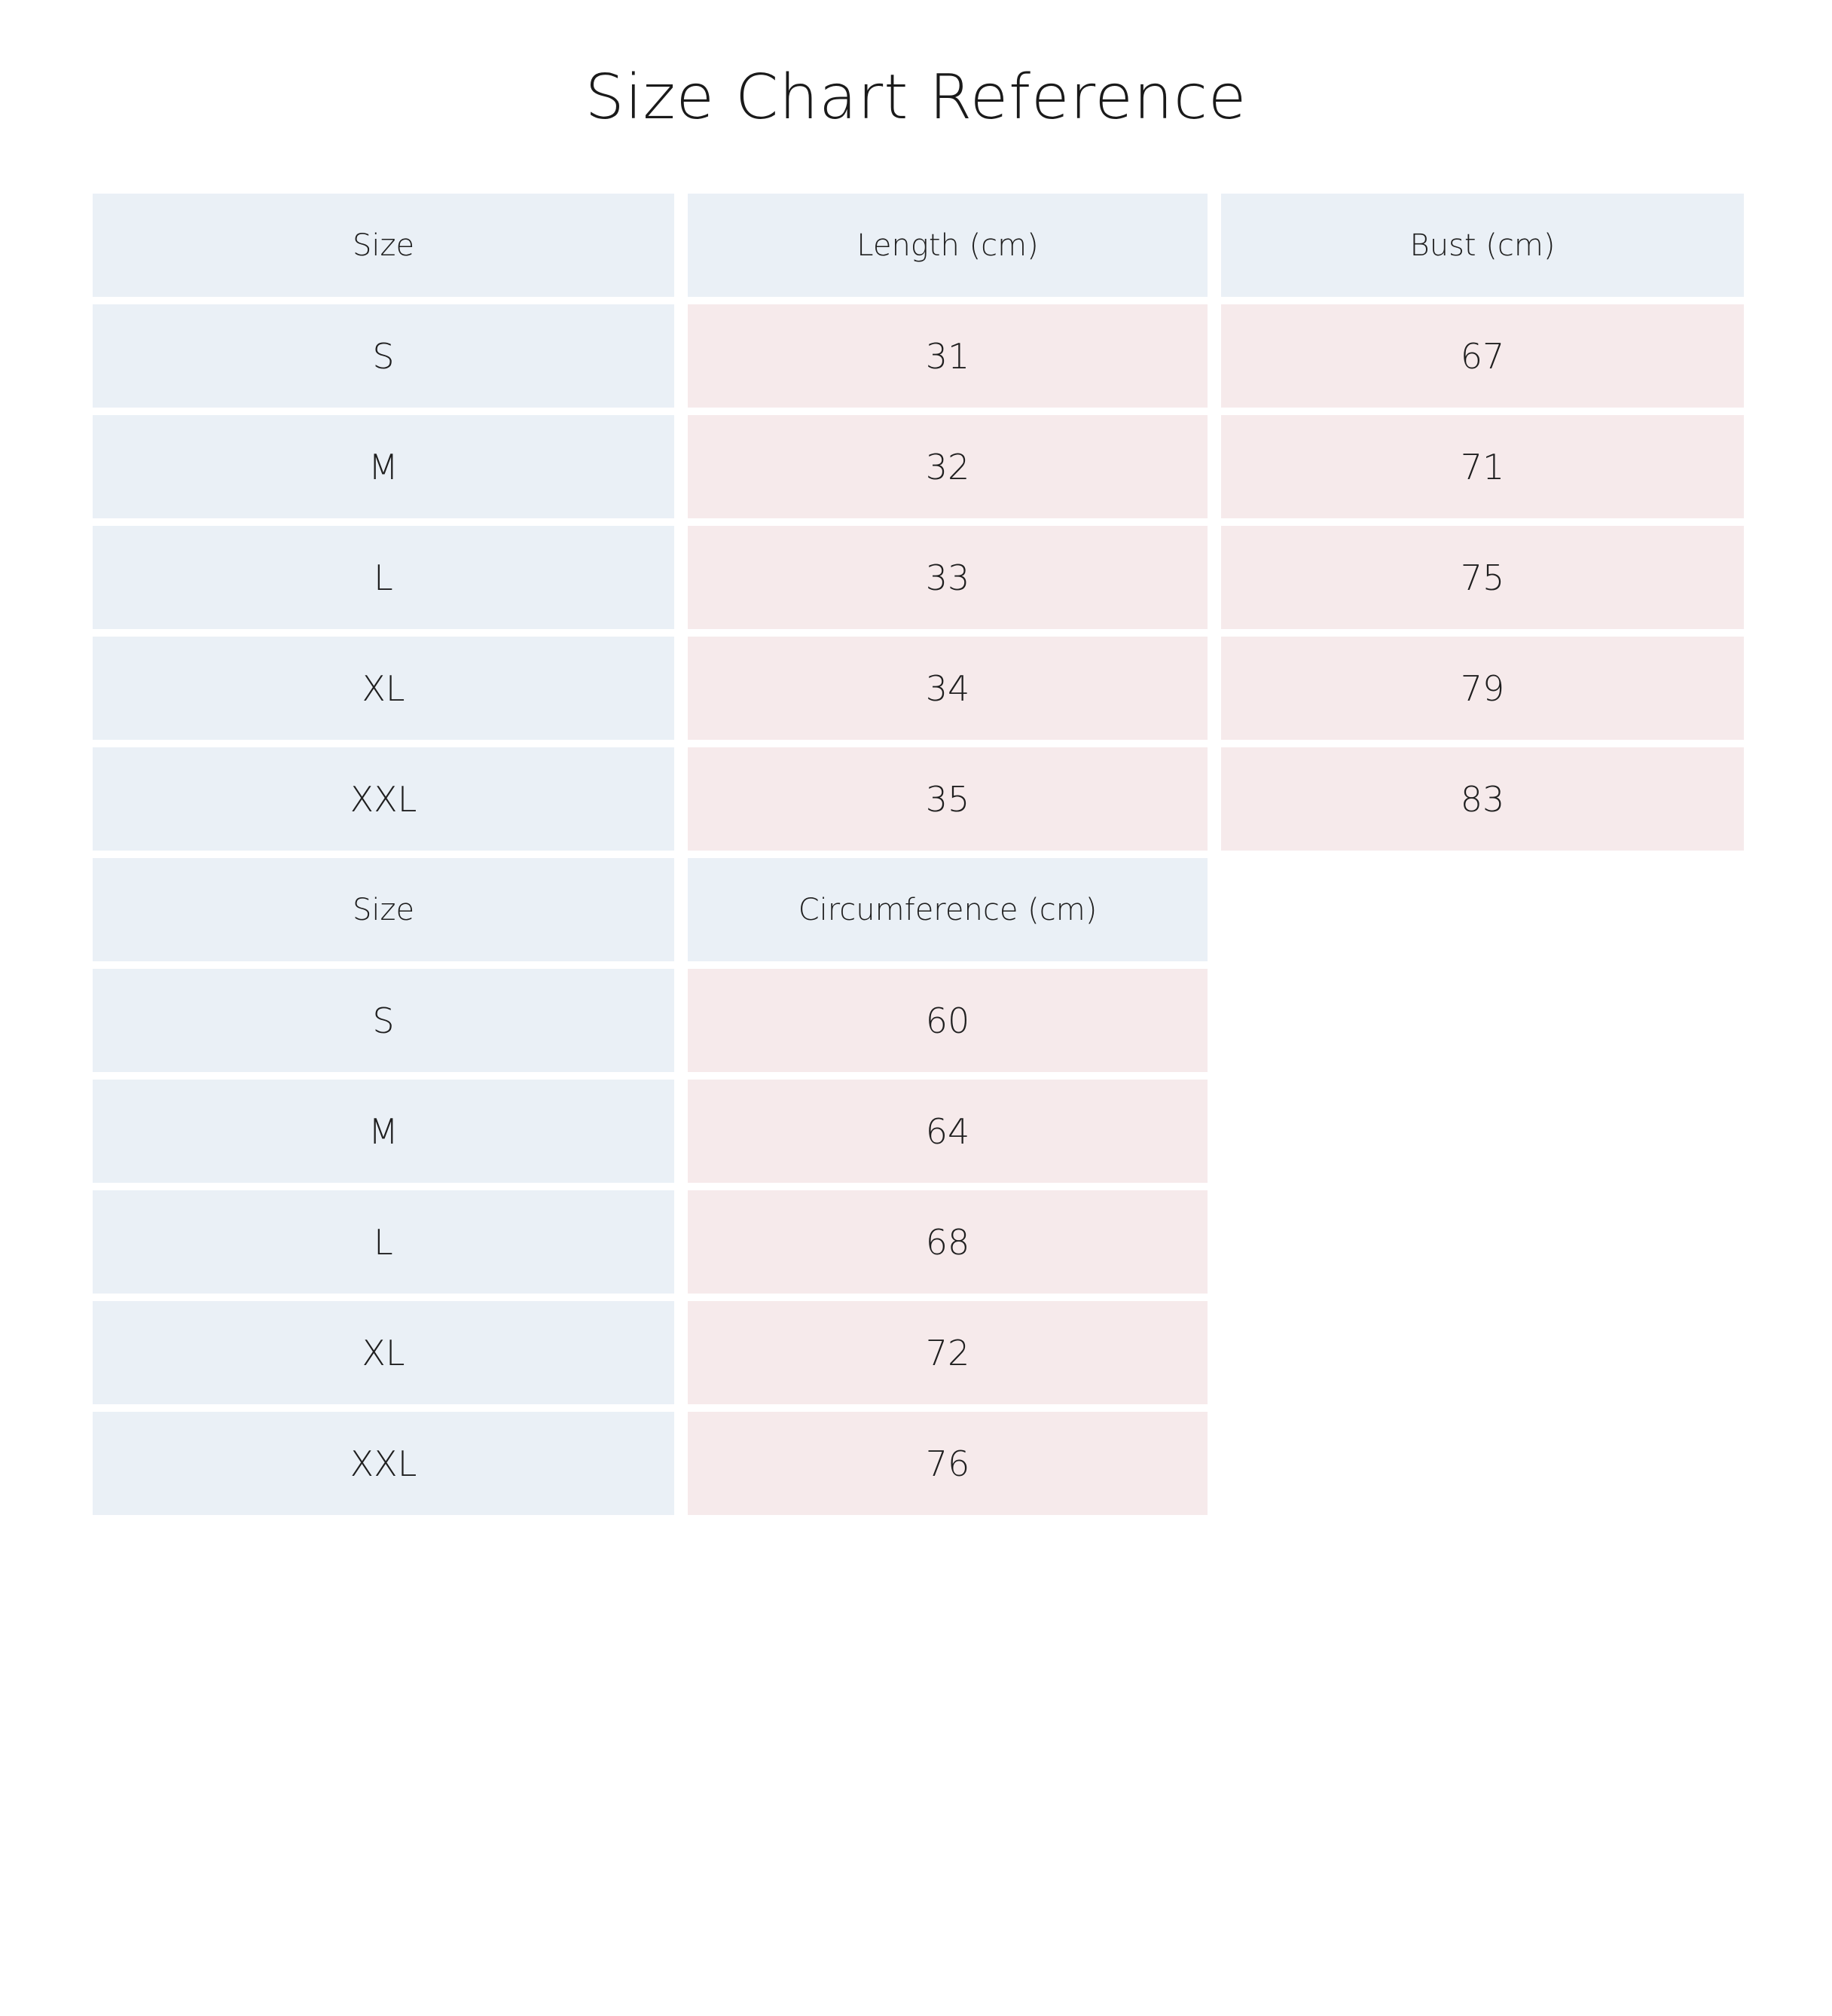 The image size is (1832, 2016). Describe the element at coordinates (383, 356) in the screenshot. I see `table1-row-size: S` at that location.